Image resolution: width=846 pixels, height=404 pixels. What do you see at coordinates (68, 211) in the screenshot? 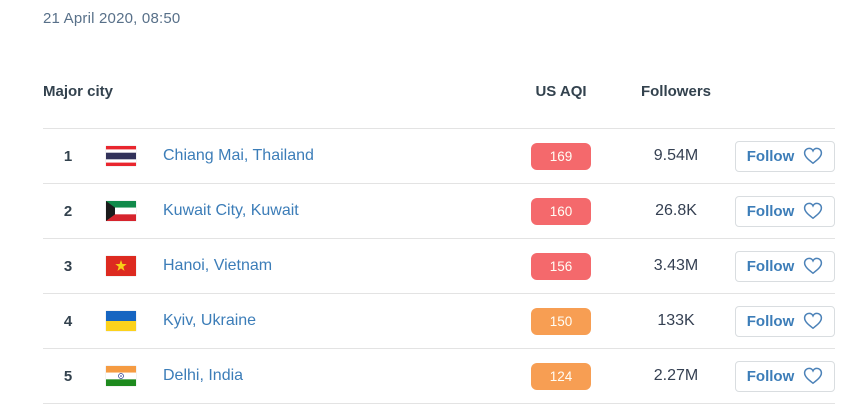
I see `rank-number: 2` at bounding box center [68, 211].